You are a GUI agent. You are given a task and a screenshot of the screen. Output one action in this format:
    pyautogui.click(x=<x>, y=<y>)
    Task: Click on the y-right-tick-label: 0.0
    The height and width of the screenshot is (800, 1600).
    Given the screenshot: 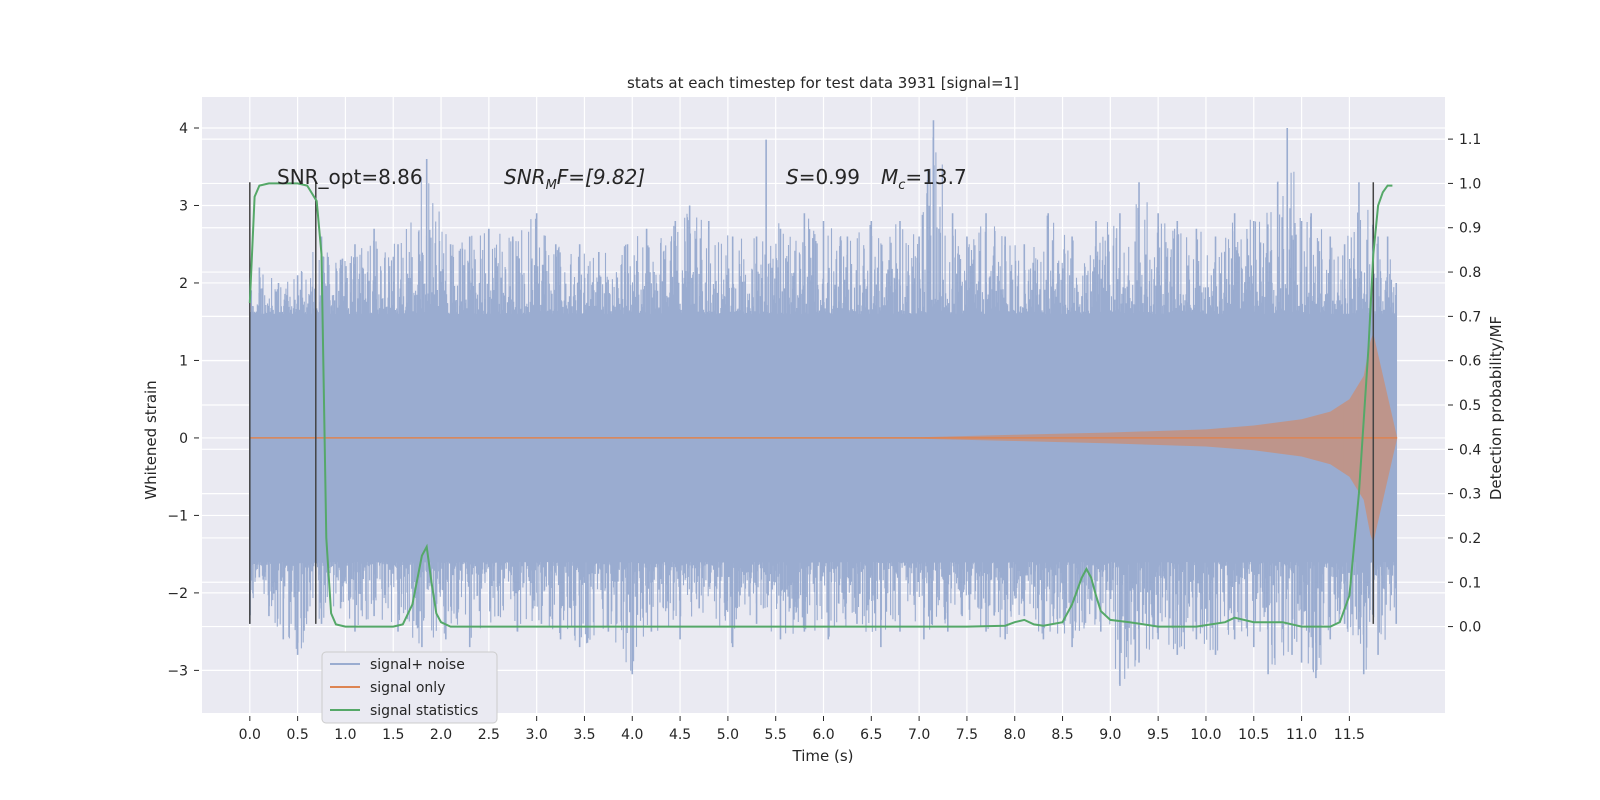 What is the action you would take?
    pyautogui.click(x=1470, y=628)
    